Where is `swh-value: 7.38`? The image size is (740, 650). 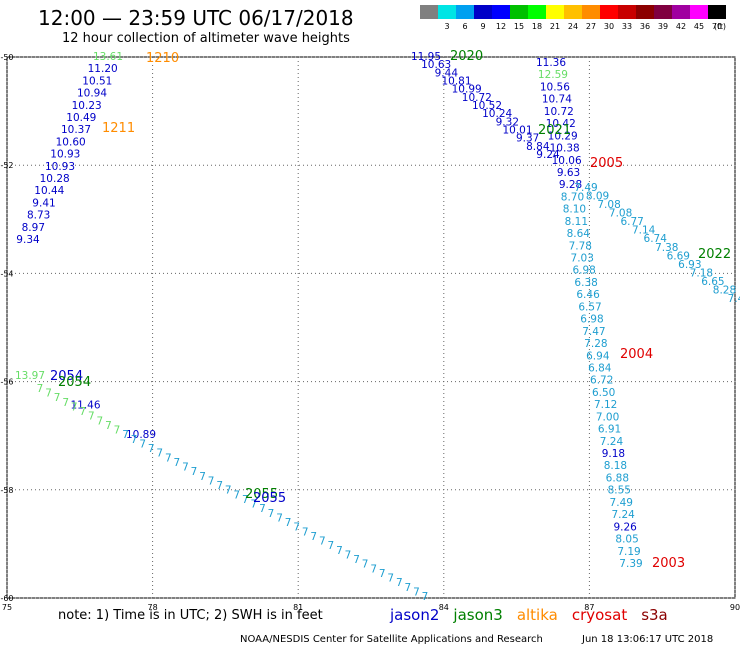
swh-value: 7.38 is located at coordinates (666, 248).